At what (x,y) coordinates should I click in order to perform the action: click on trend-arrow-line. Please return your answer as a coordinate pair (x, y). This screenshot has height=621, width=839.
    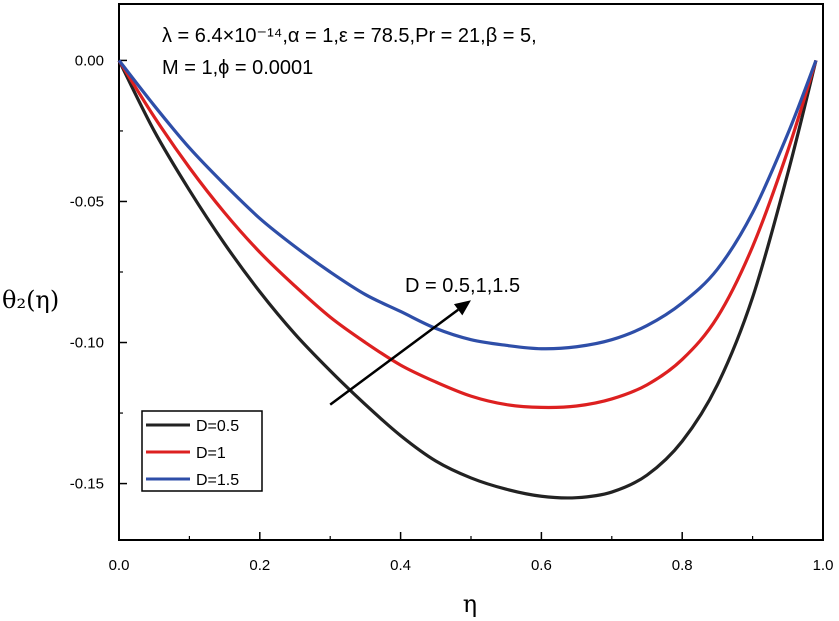
    Looking at the image, I should click on (394, 357).